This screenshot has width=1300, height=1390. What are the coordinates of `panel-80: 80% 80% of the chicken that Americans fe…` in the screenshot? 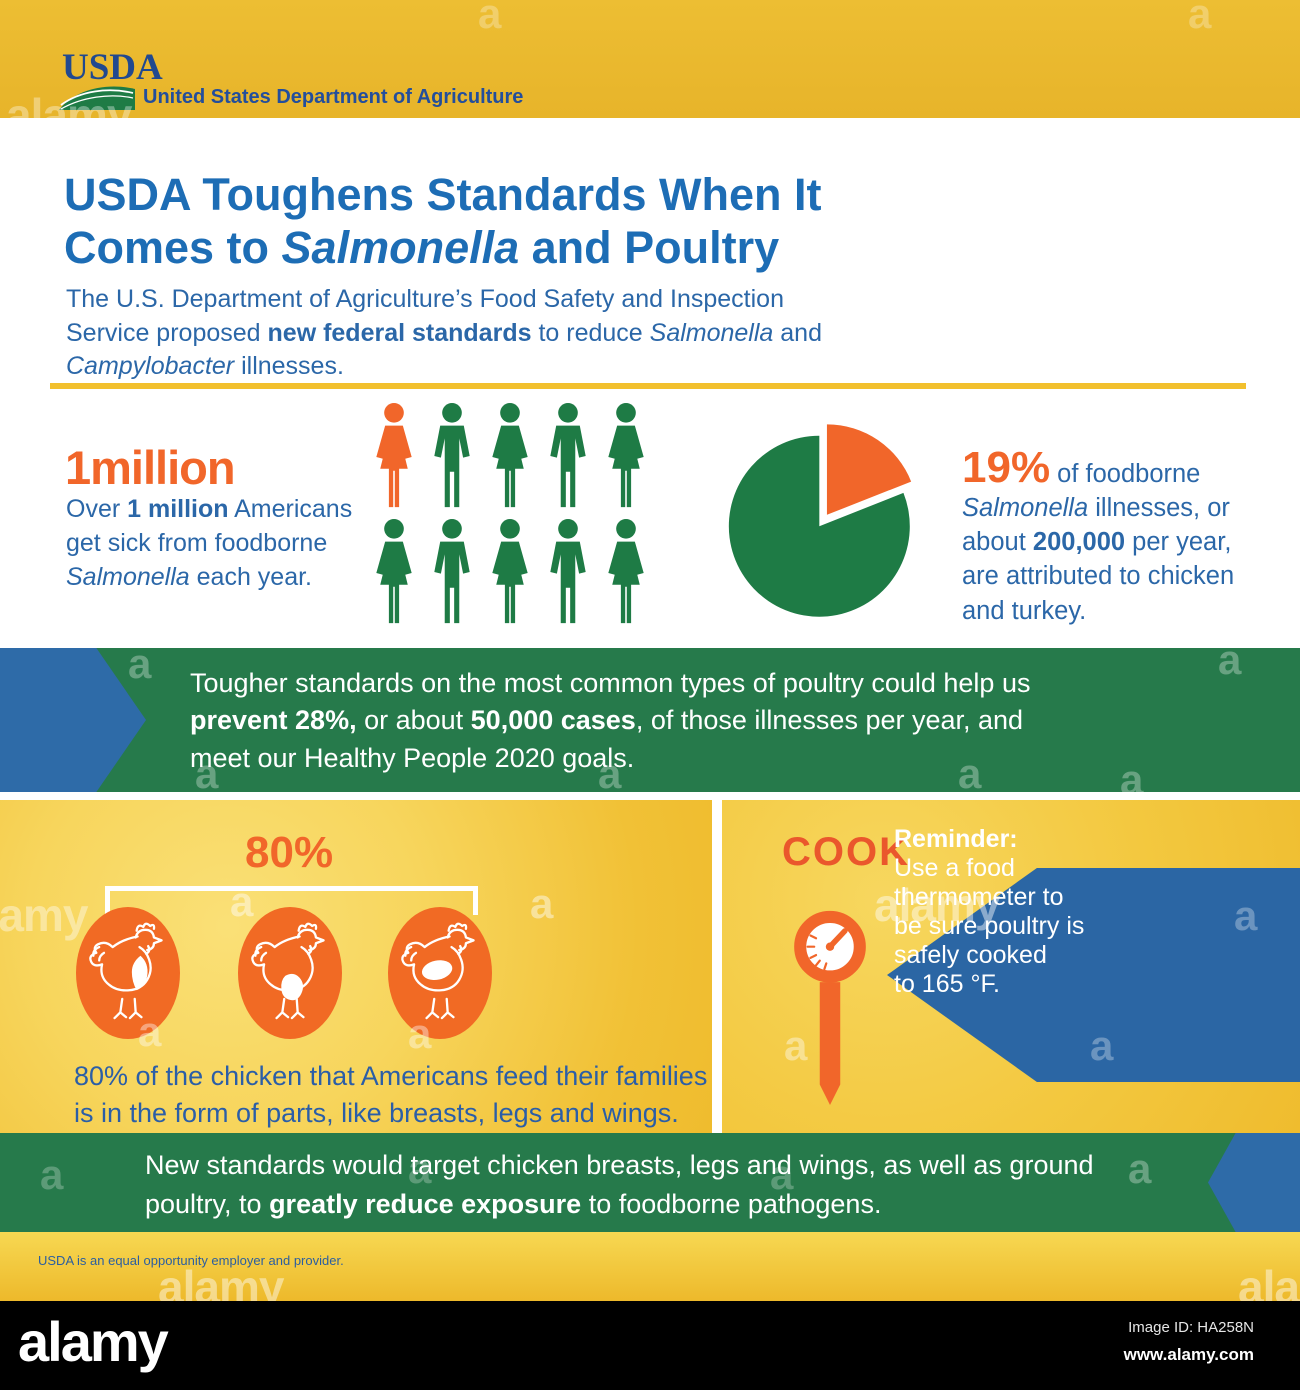 It's located at (356, 966).